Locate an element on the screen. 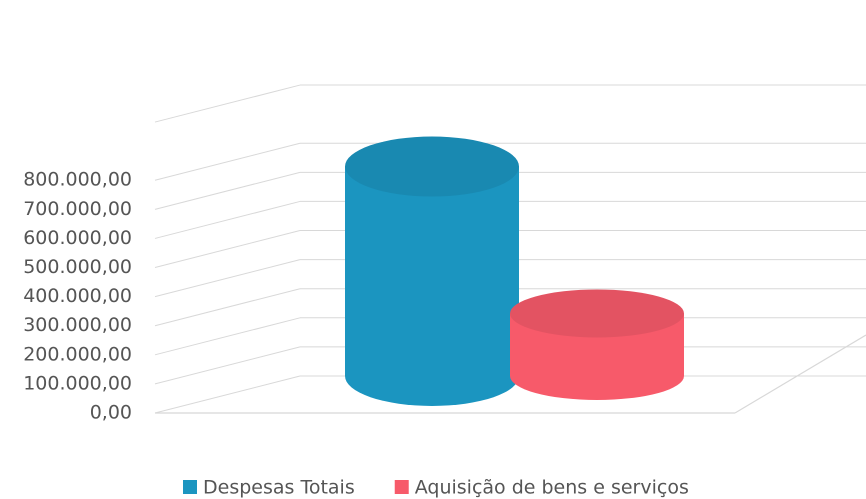  y-tick-label: 100.000,00 is located at coordinates (77, 383).